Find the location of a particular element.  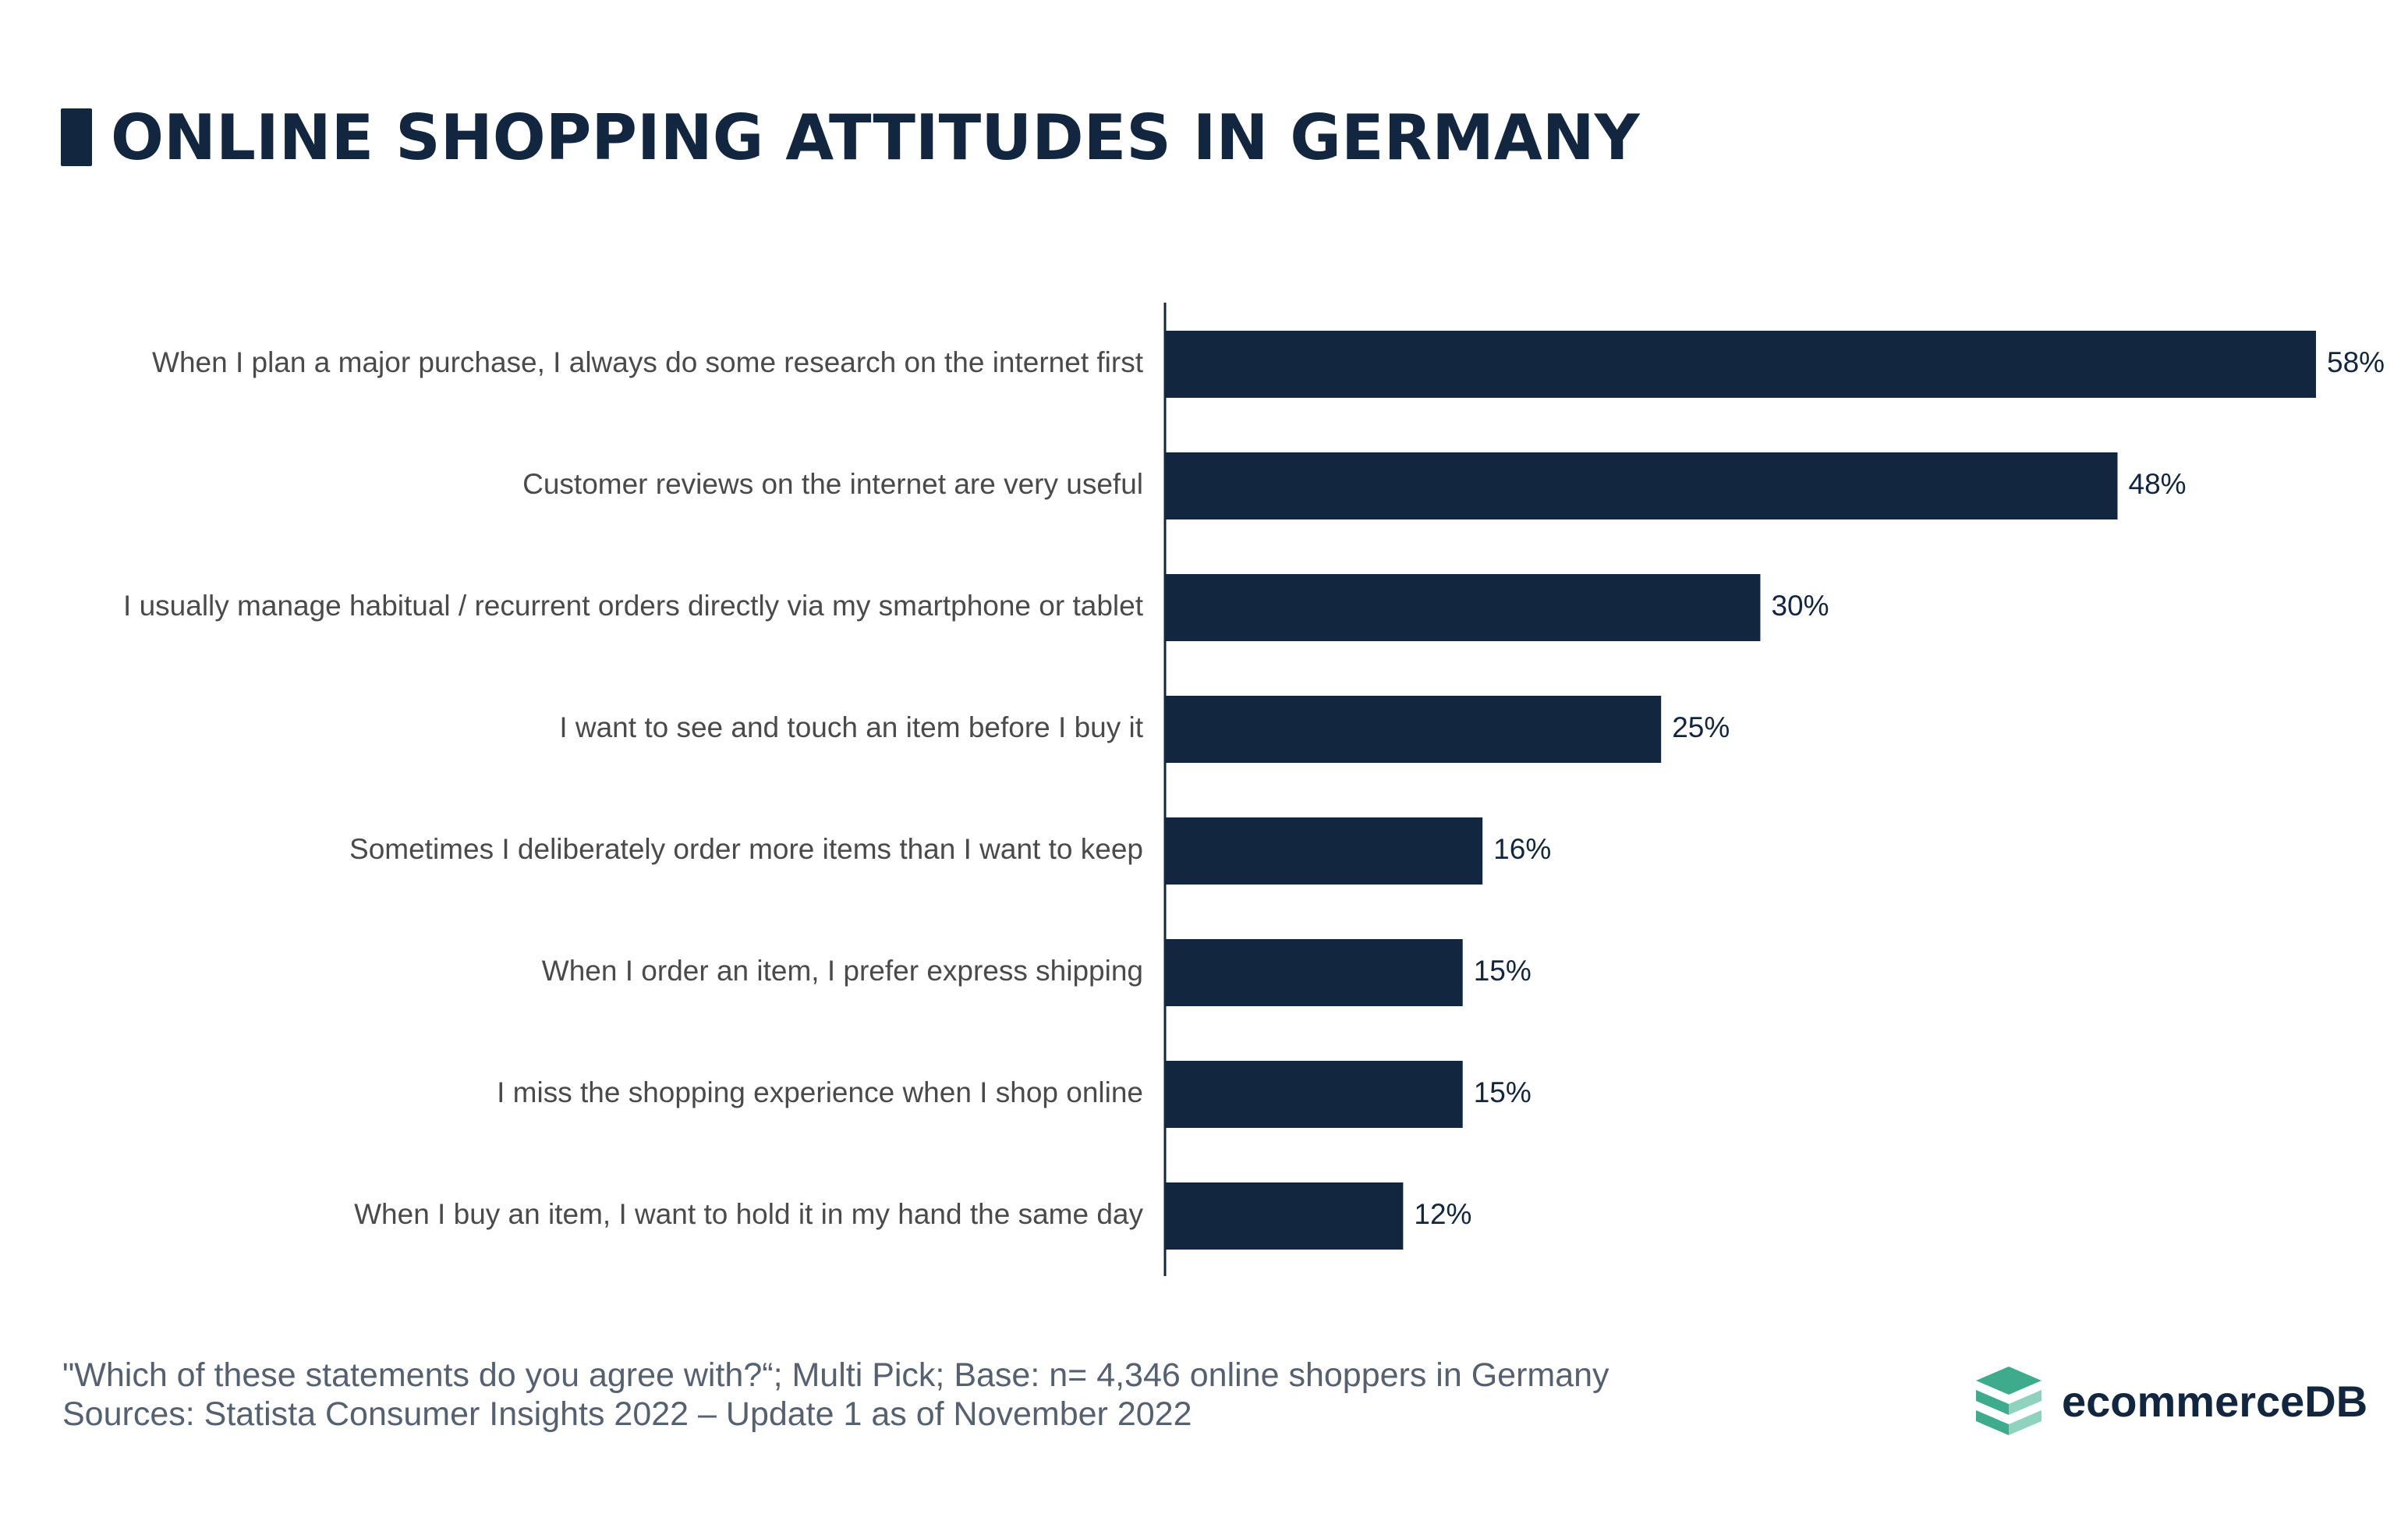

value-label-3: 30% is located at coordinates (1800, 606).